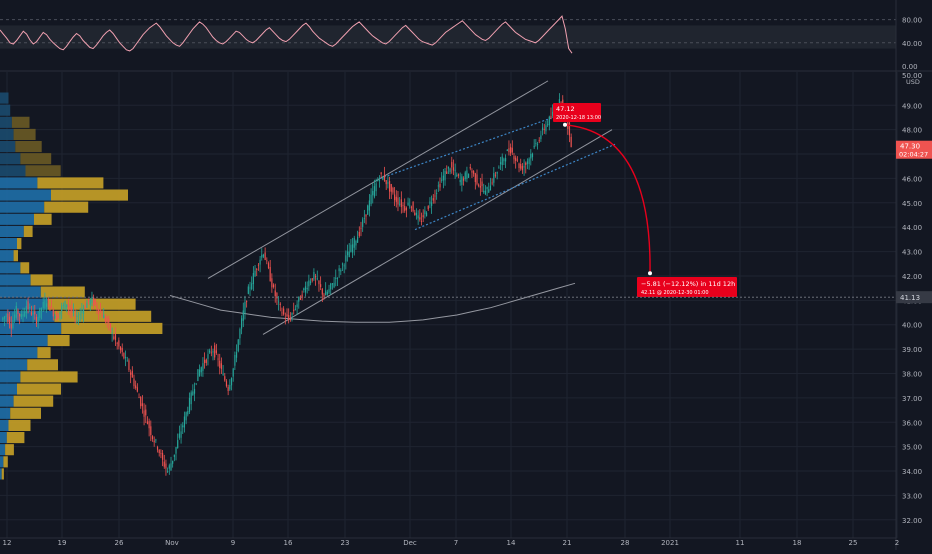  Describe the element at coordinates (565, 124) in the screenshot. I see `projection-start-point` at that location.